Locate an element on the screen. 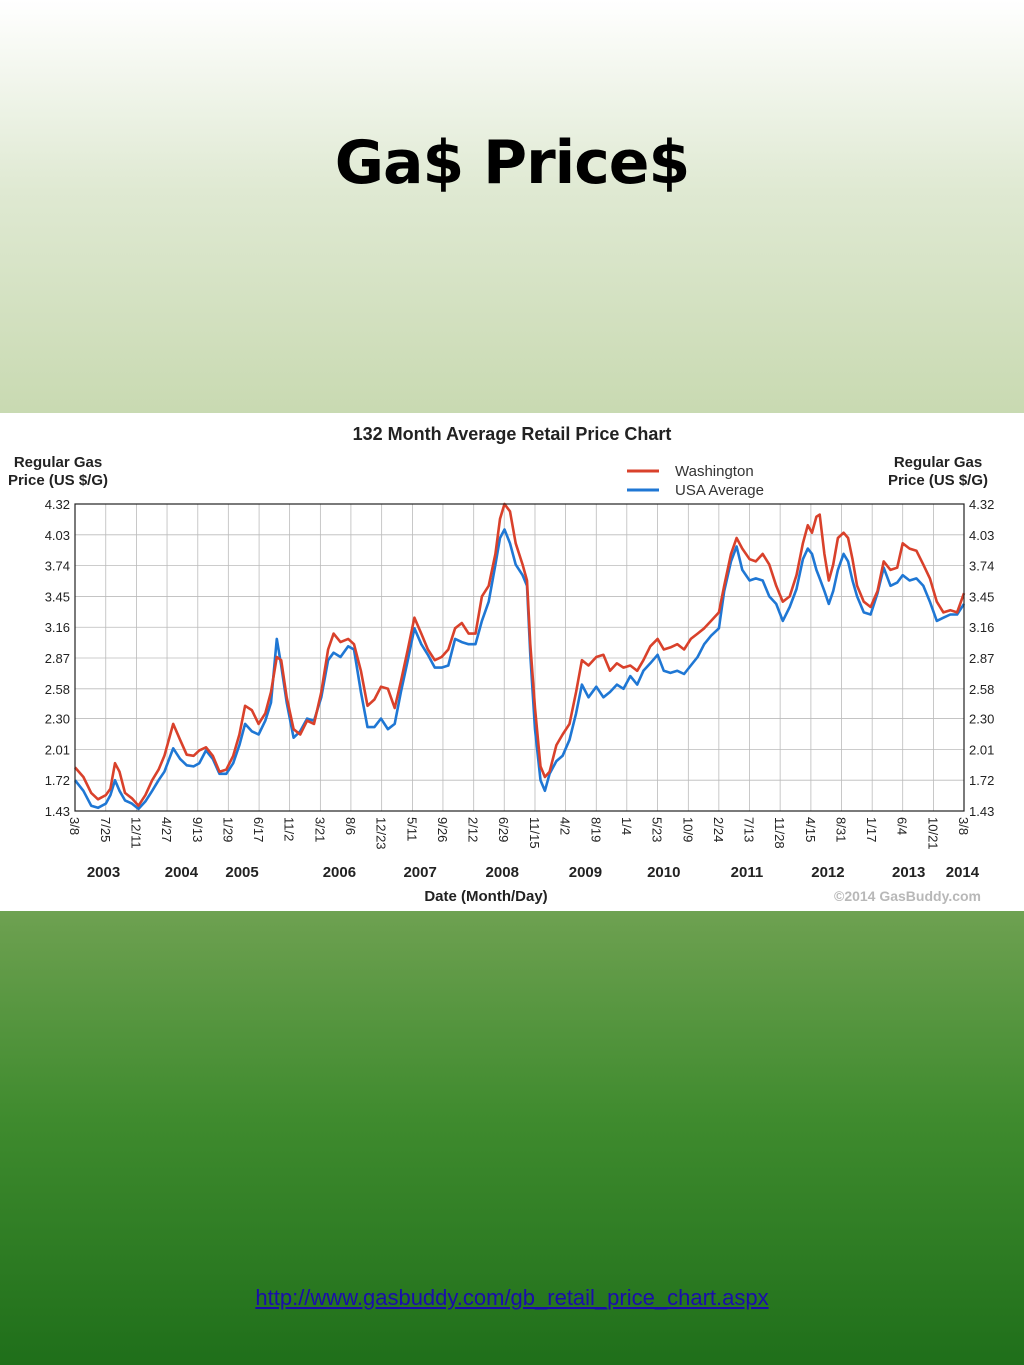  x-tick-label: 11/28 is located at coordinates (779, 833).